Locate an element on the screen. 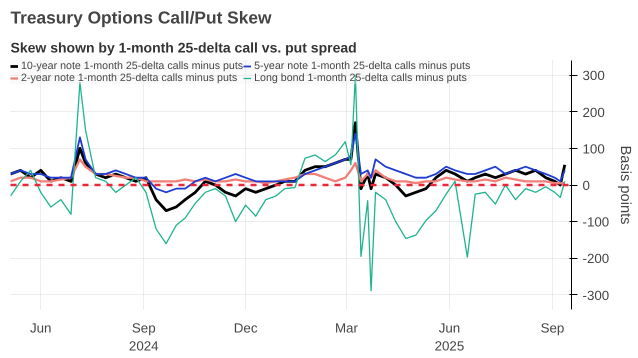 The height and width of the screenshot is (358, 638). y-tick-label: 200 is located at coordinates (593, 112).